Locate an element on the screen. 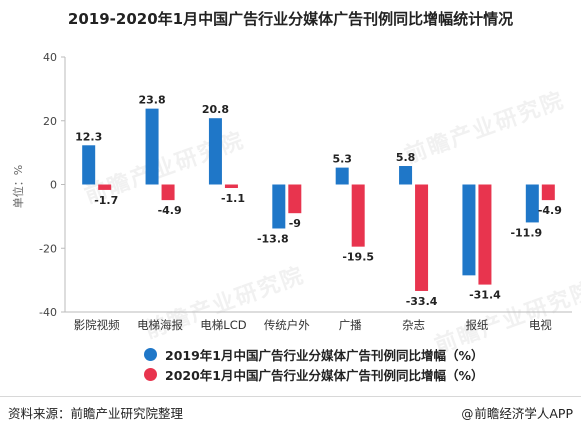 This screenshot has width=581, height=430. data-label: 23.8 is located at coordinates (151, 100).